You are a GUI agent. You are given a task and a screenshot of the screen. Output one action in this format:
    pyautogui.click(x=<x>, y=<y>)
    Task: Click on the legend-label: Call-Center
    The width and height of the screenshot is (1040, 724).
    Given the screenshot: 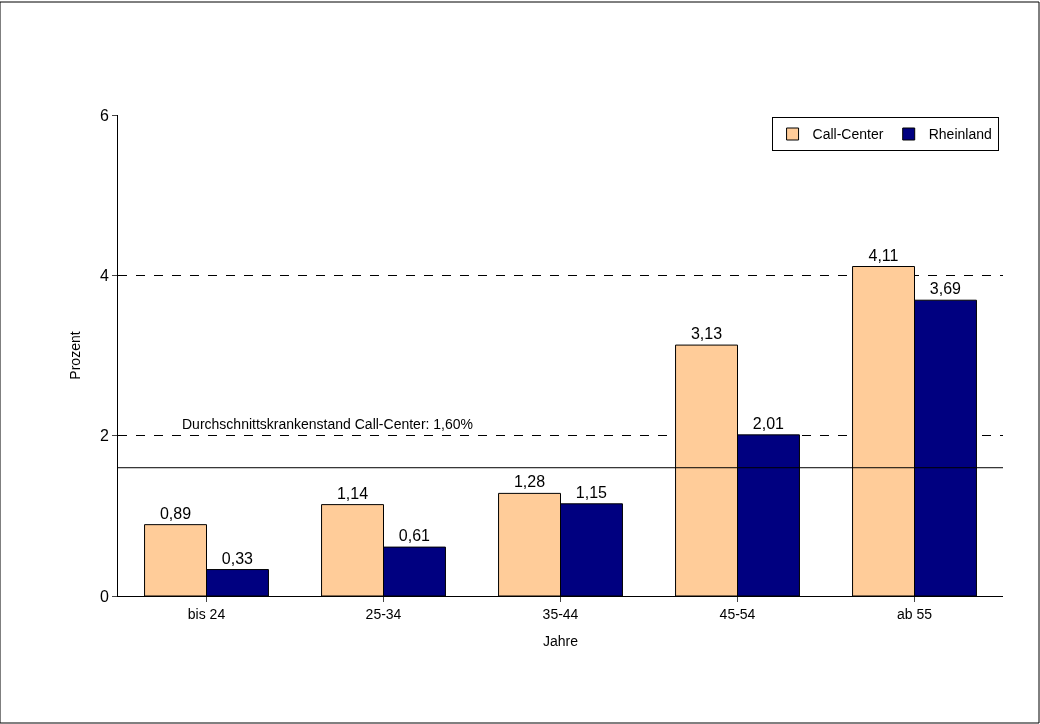 What is the action you would take?
    pyautogui.click(x=848, y=134)
    